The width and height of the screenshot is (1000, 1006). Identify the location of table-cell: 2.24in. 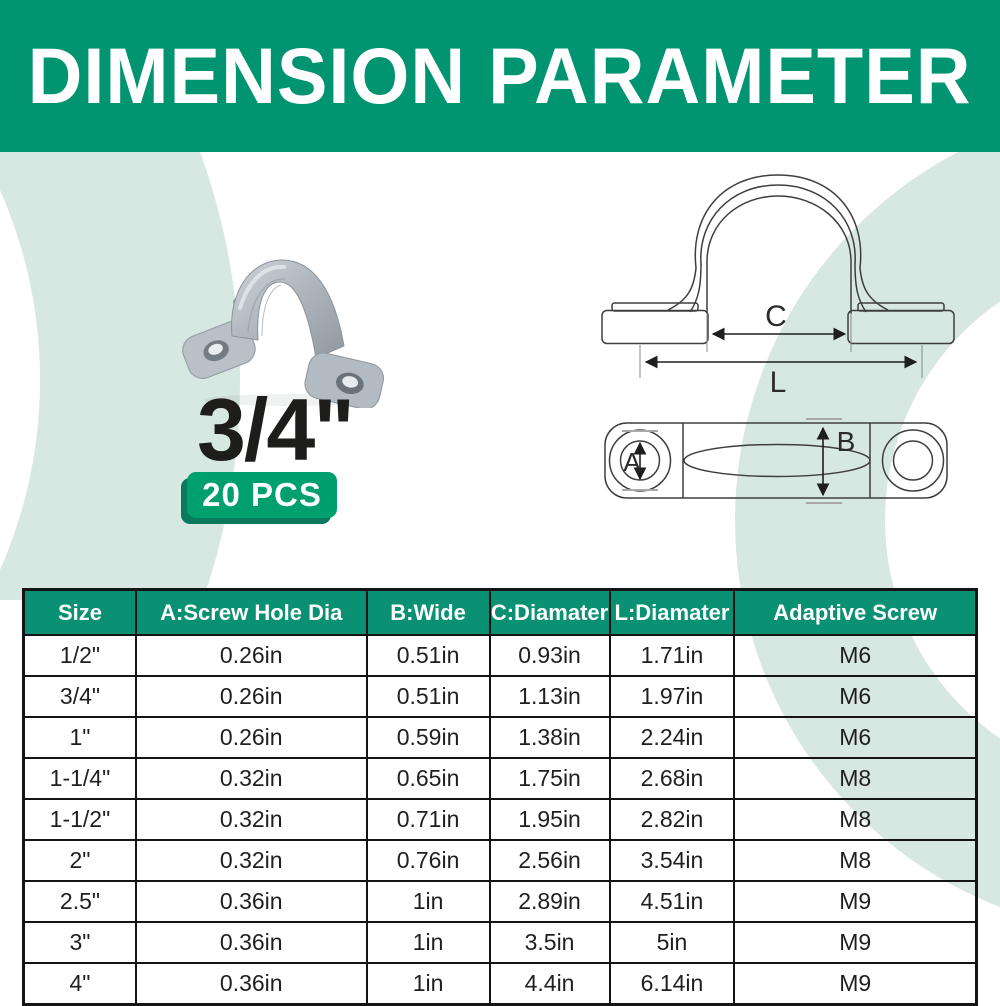
(672, 737).